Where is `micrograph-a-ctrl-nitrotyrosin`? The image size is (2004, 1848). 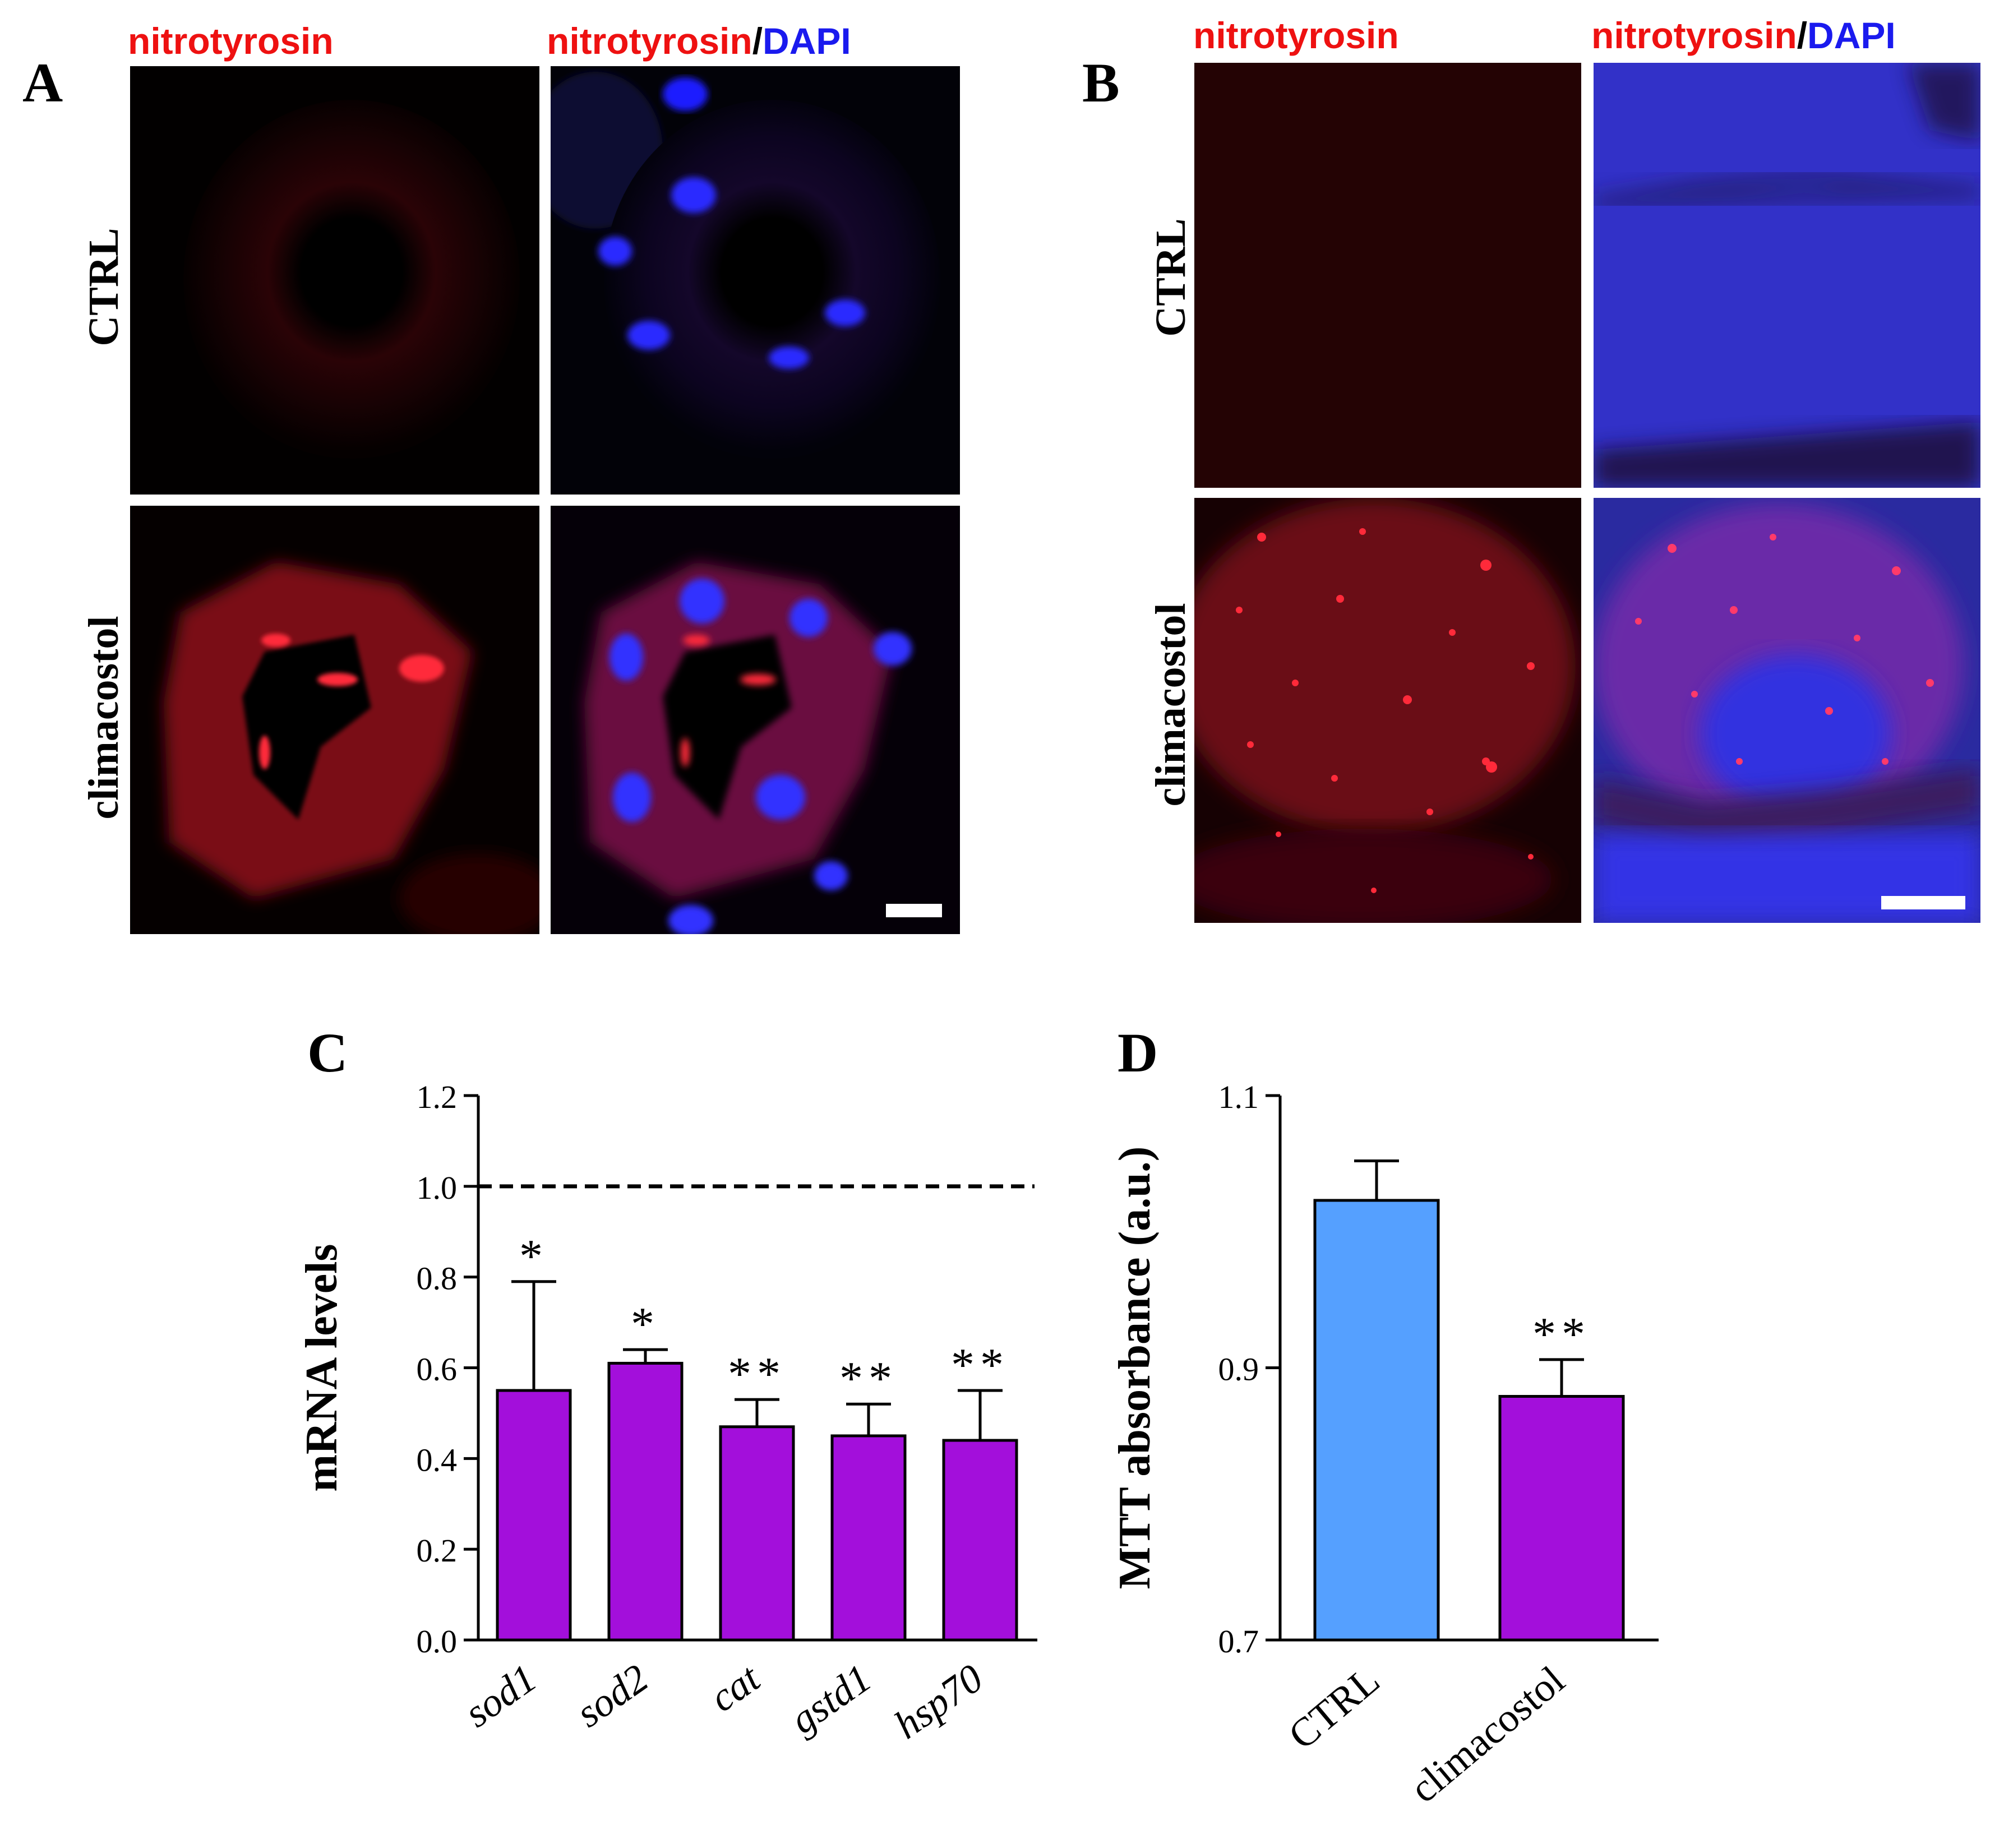 micrograph-a-ctrl-nitrotyrosin is located at coordinates (334, 280).